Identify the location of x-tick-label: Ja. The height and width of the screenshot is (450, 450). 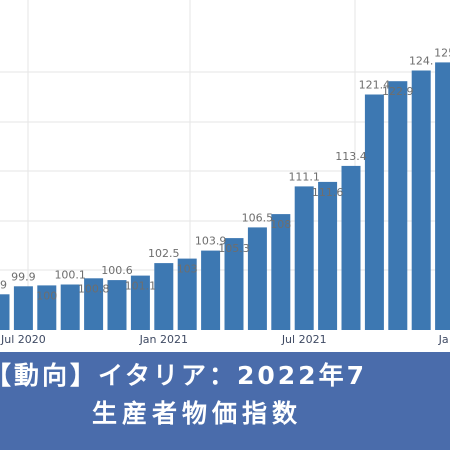
(443, 339).